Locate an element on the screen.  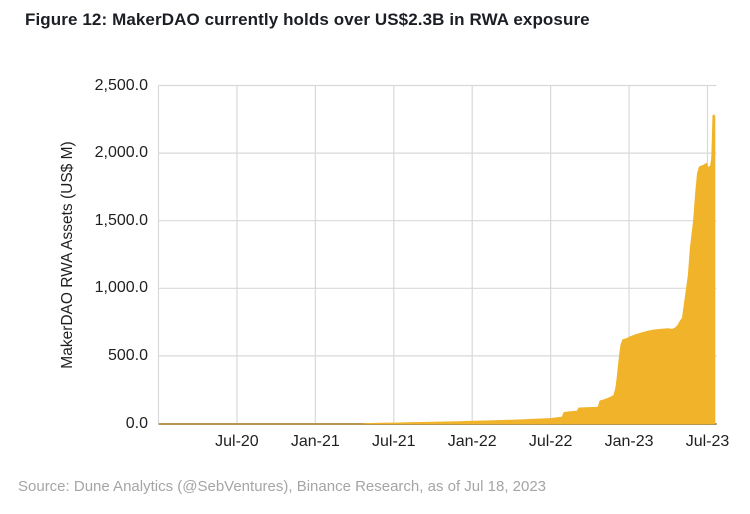
x-tick-label: Jul-20 is located at coordinates (237, 441).